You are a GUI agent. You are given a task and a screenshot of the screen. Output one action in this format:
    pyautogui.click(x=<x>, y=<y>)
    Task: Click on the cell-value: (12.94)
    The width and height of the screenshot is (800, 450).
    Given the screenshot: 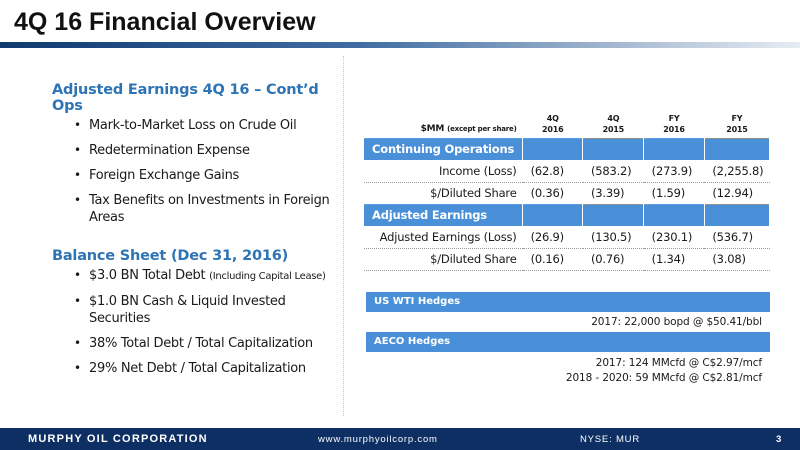 What is the action you would take?
    pyautogui.click(x=737, y=193)
    